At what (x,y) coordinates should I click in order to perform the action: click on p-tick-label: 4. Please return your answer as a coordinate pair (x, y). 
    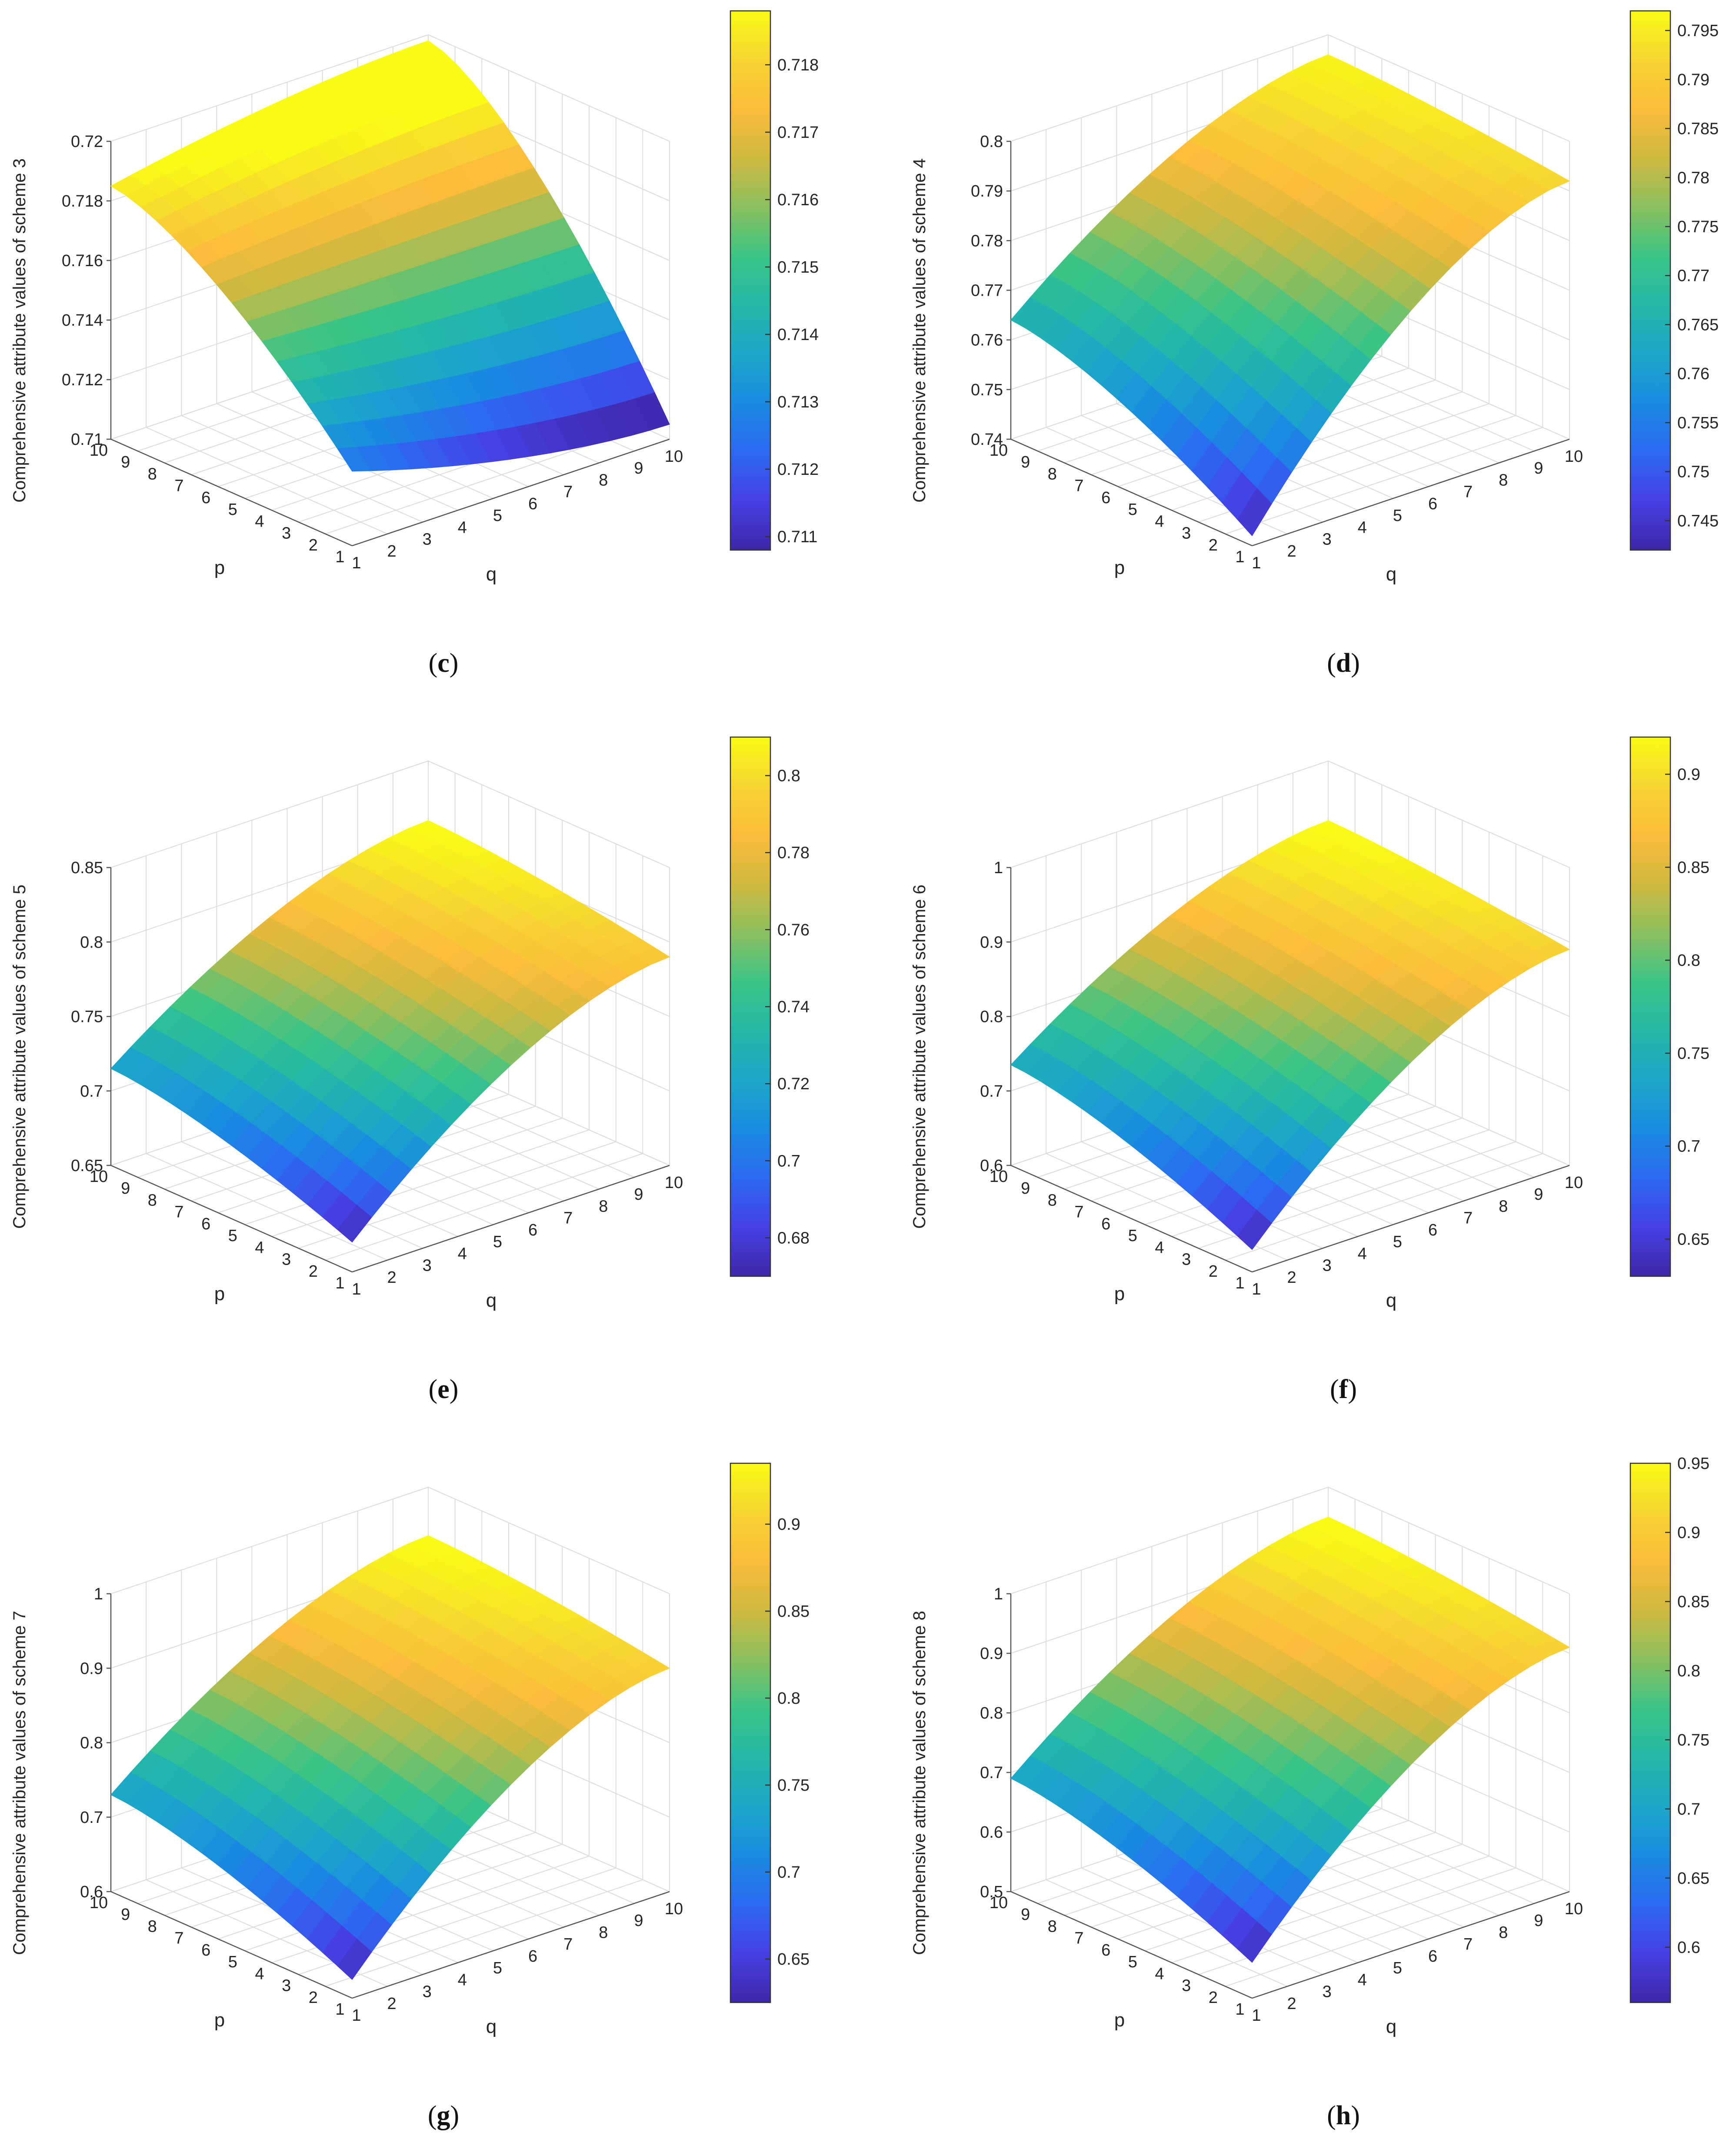
    Looking at the image, I should click on (259, 522).